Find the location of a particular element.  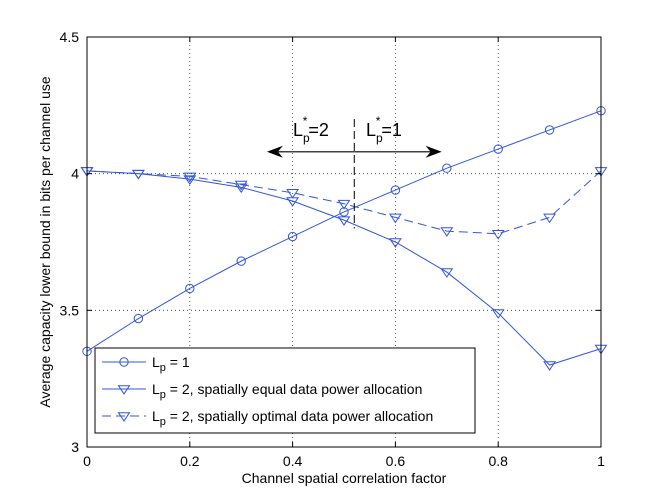

right-region-label: Lp *=1 is located at coordinates (384, 129).